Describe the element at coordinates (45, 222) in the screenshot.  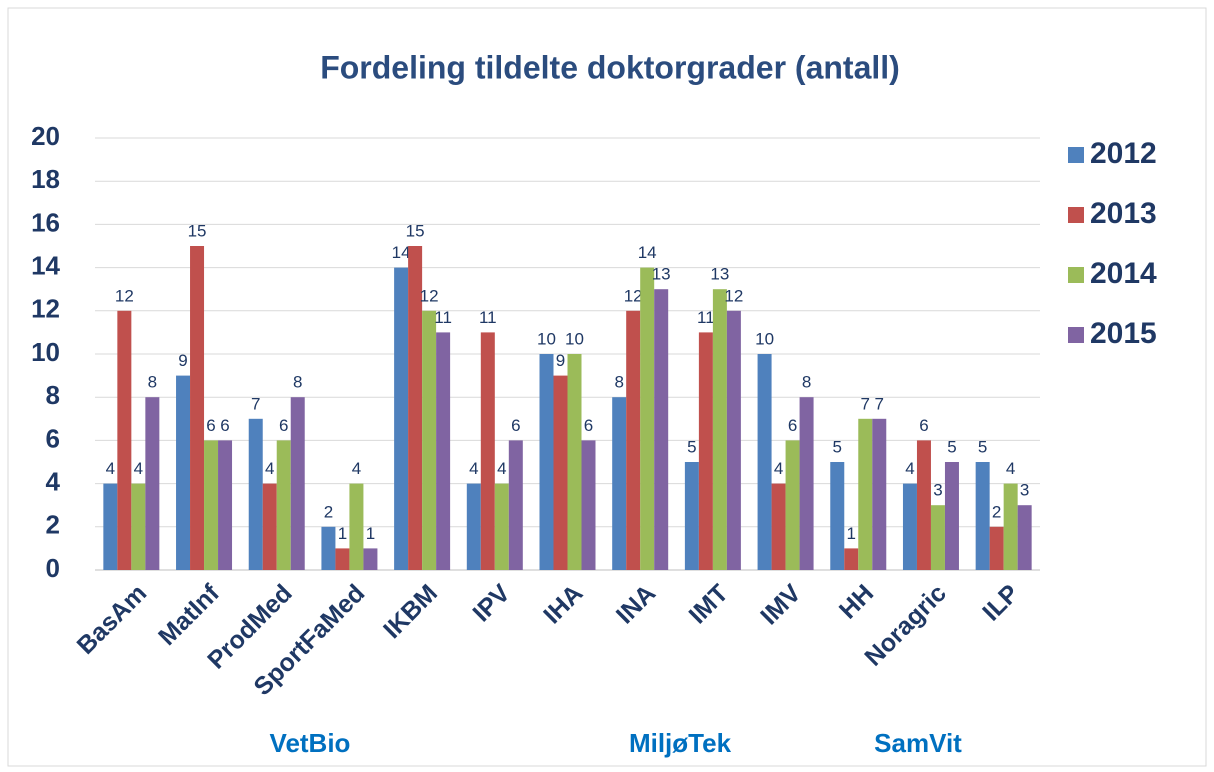
I see `y-tick-label: 16` at that location.